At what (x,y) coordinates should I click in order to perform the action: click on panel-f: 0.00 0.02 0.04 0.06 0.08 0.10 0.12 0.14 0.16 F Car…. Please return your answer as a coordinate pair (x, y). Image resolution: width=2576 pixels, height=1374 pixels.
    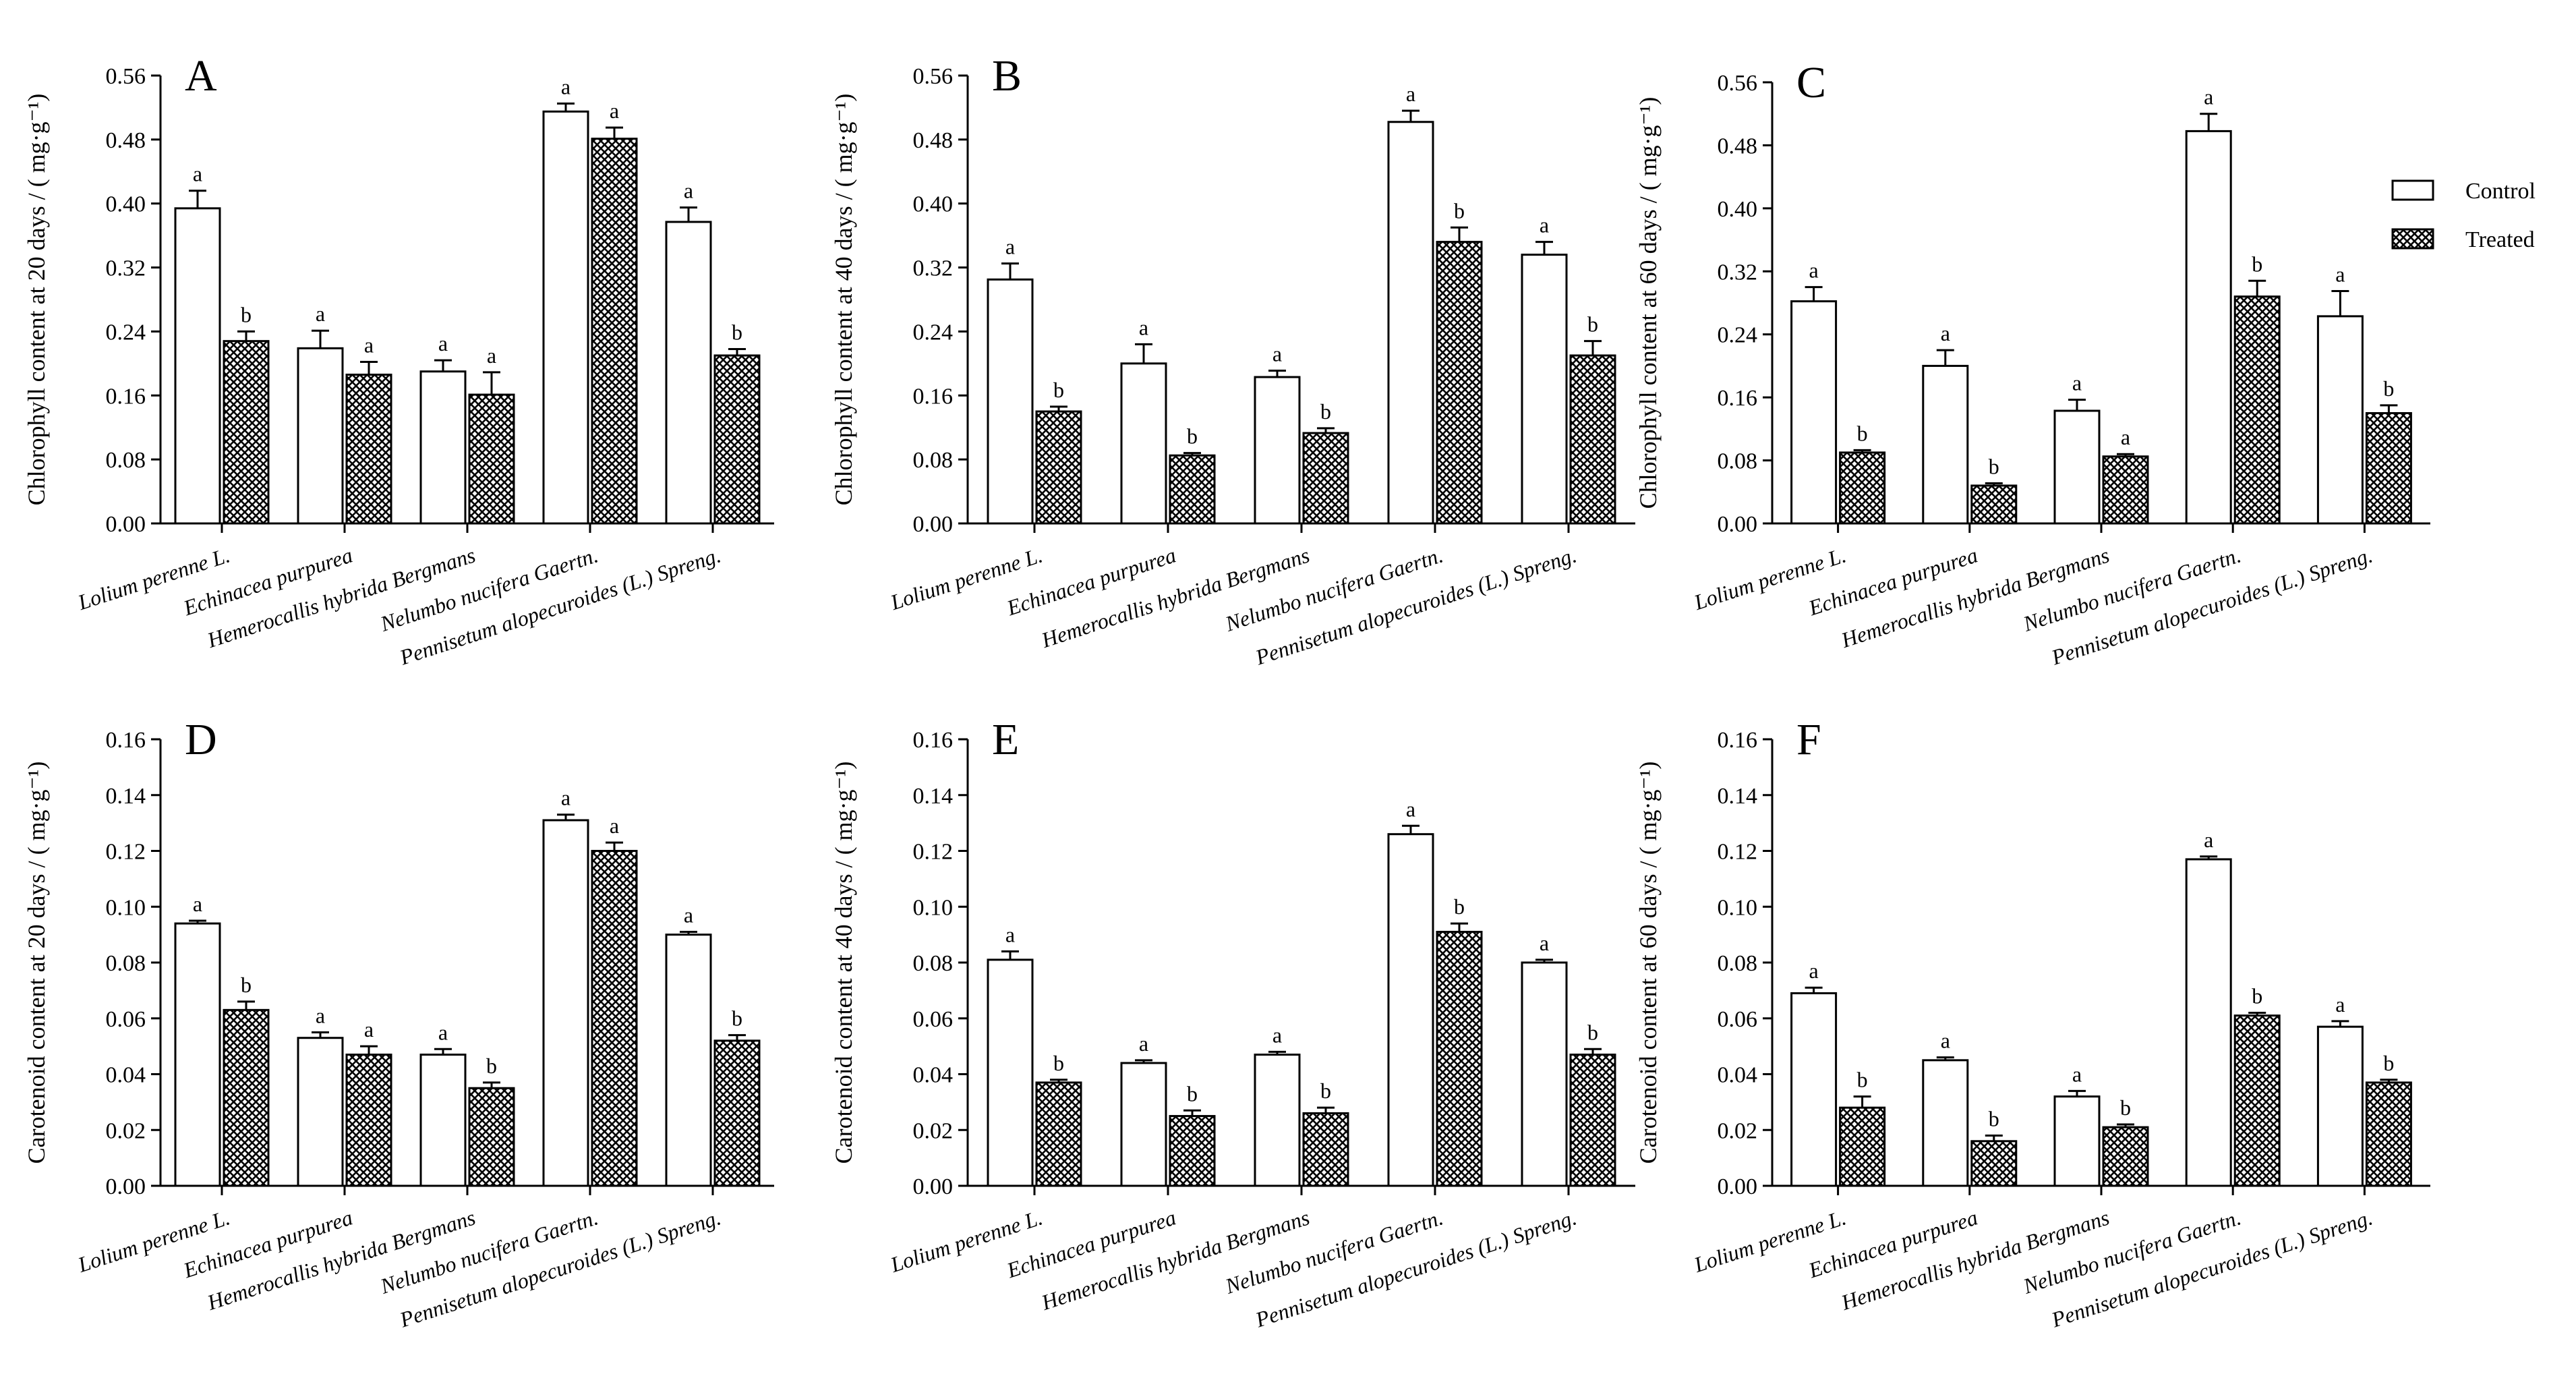
    Looking at the image, I should click on (2033, 1024).